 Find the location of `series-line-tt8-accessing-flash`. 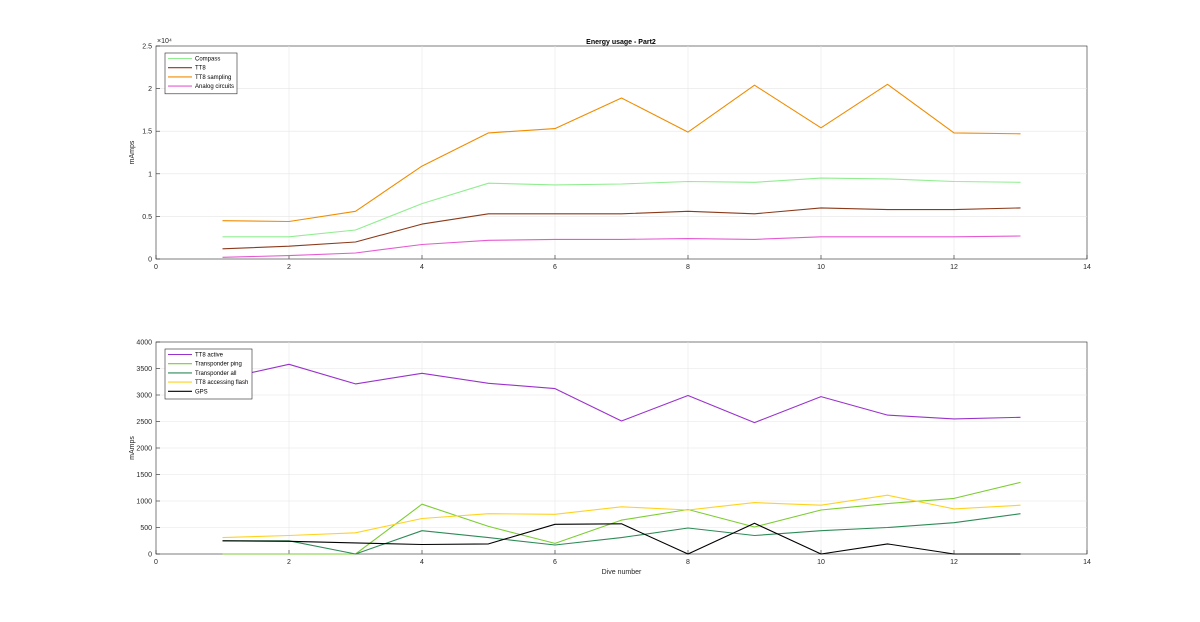

series-line-tt8-accessing-flash is located at coordinates (621, 516).